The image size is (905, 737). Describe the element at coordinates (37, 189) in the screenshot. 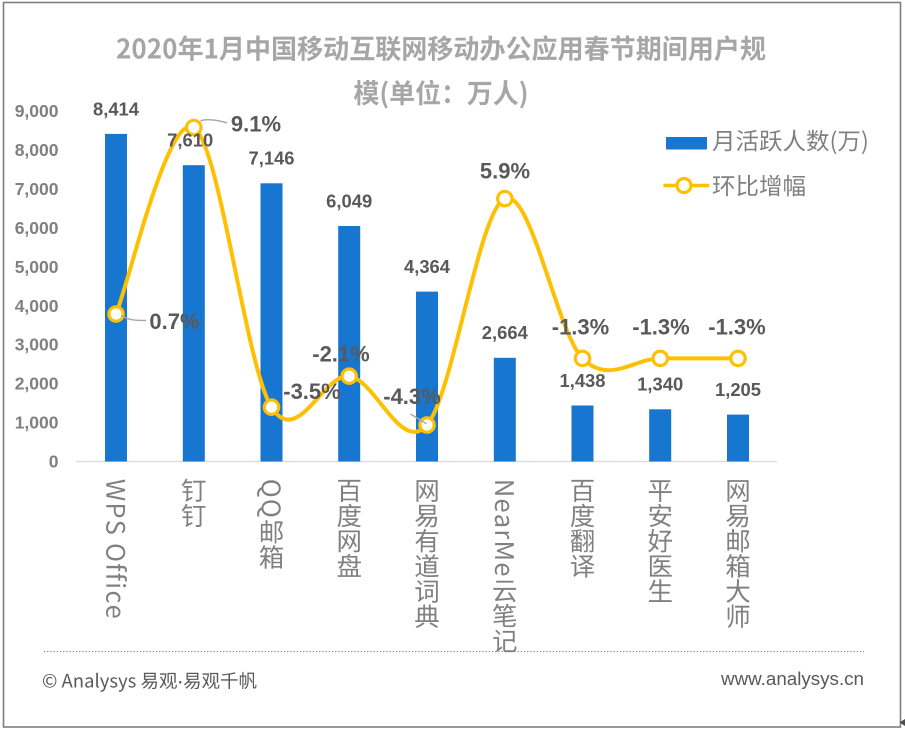

I see `svg-text: 7,000` at that location.